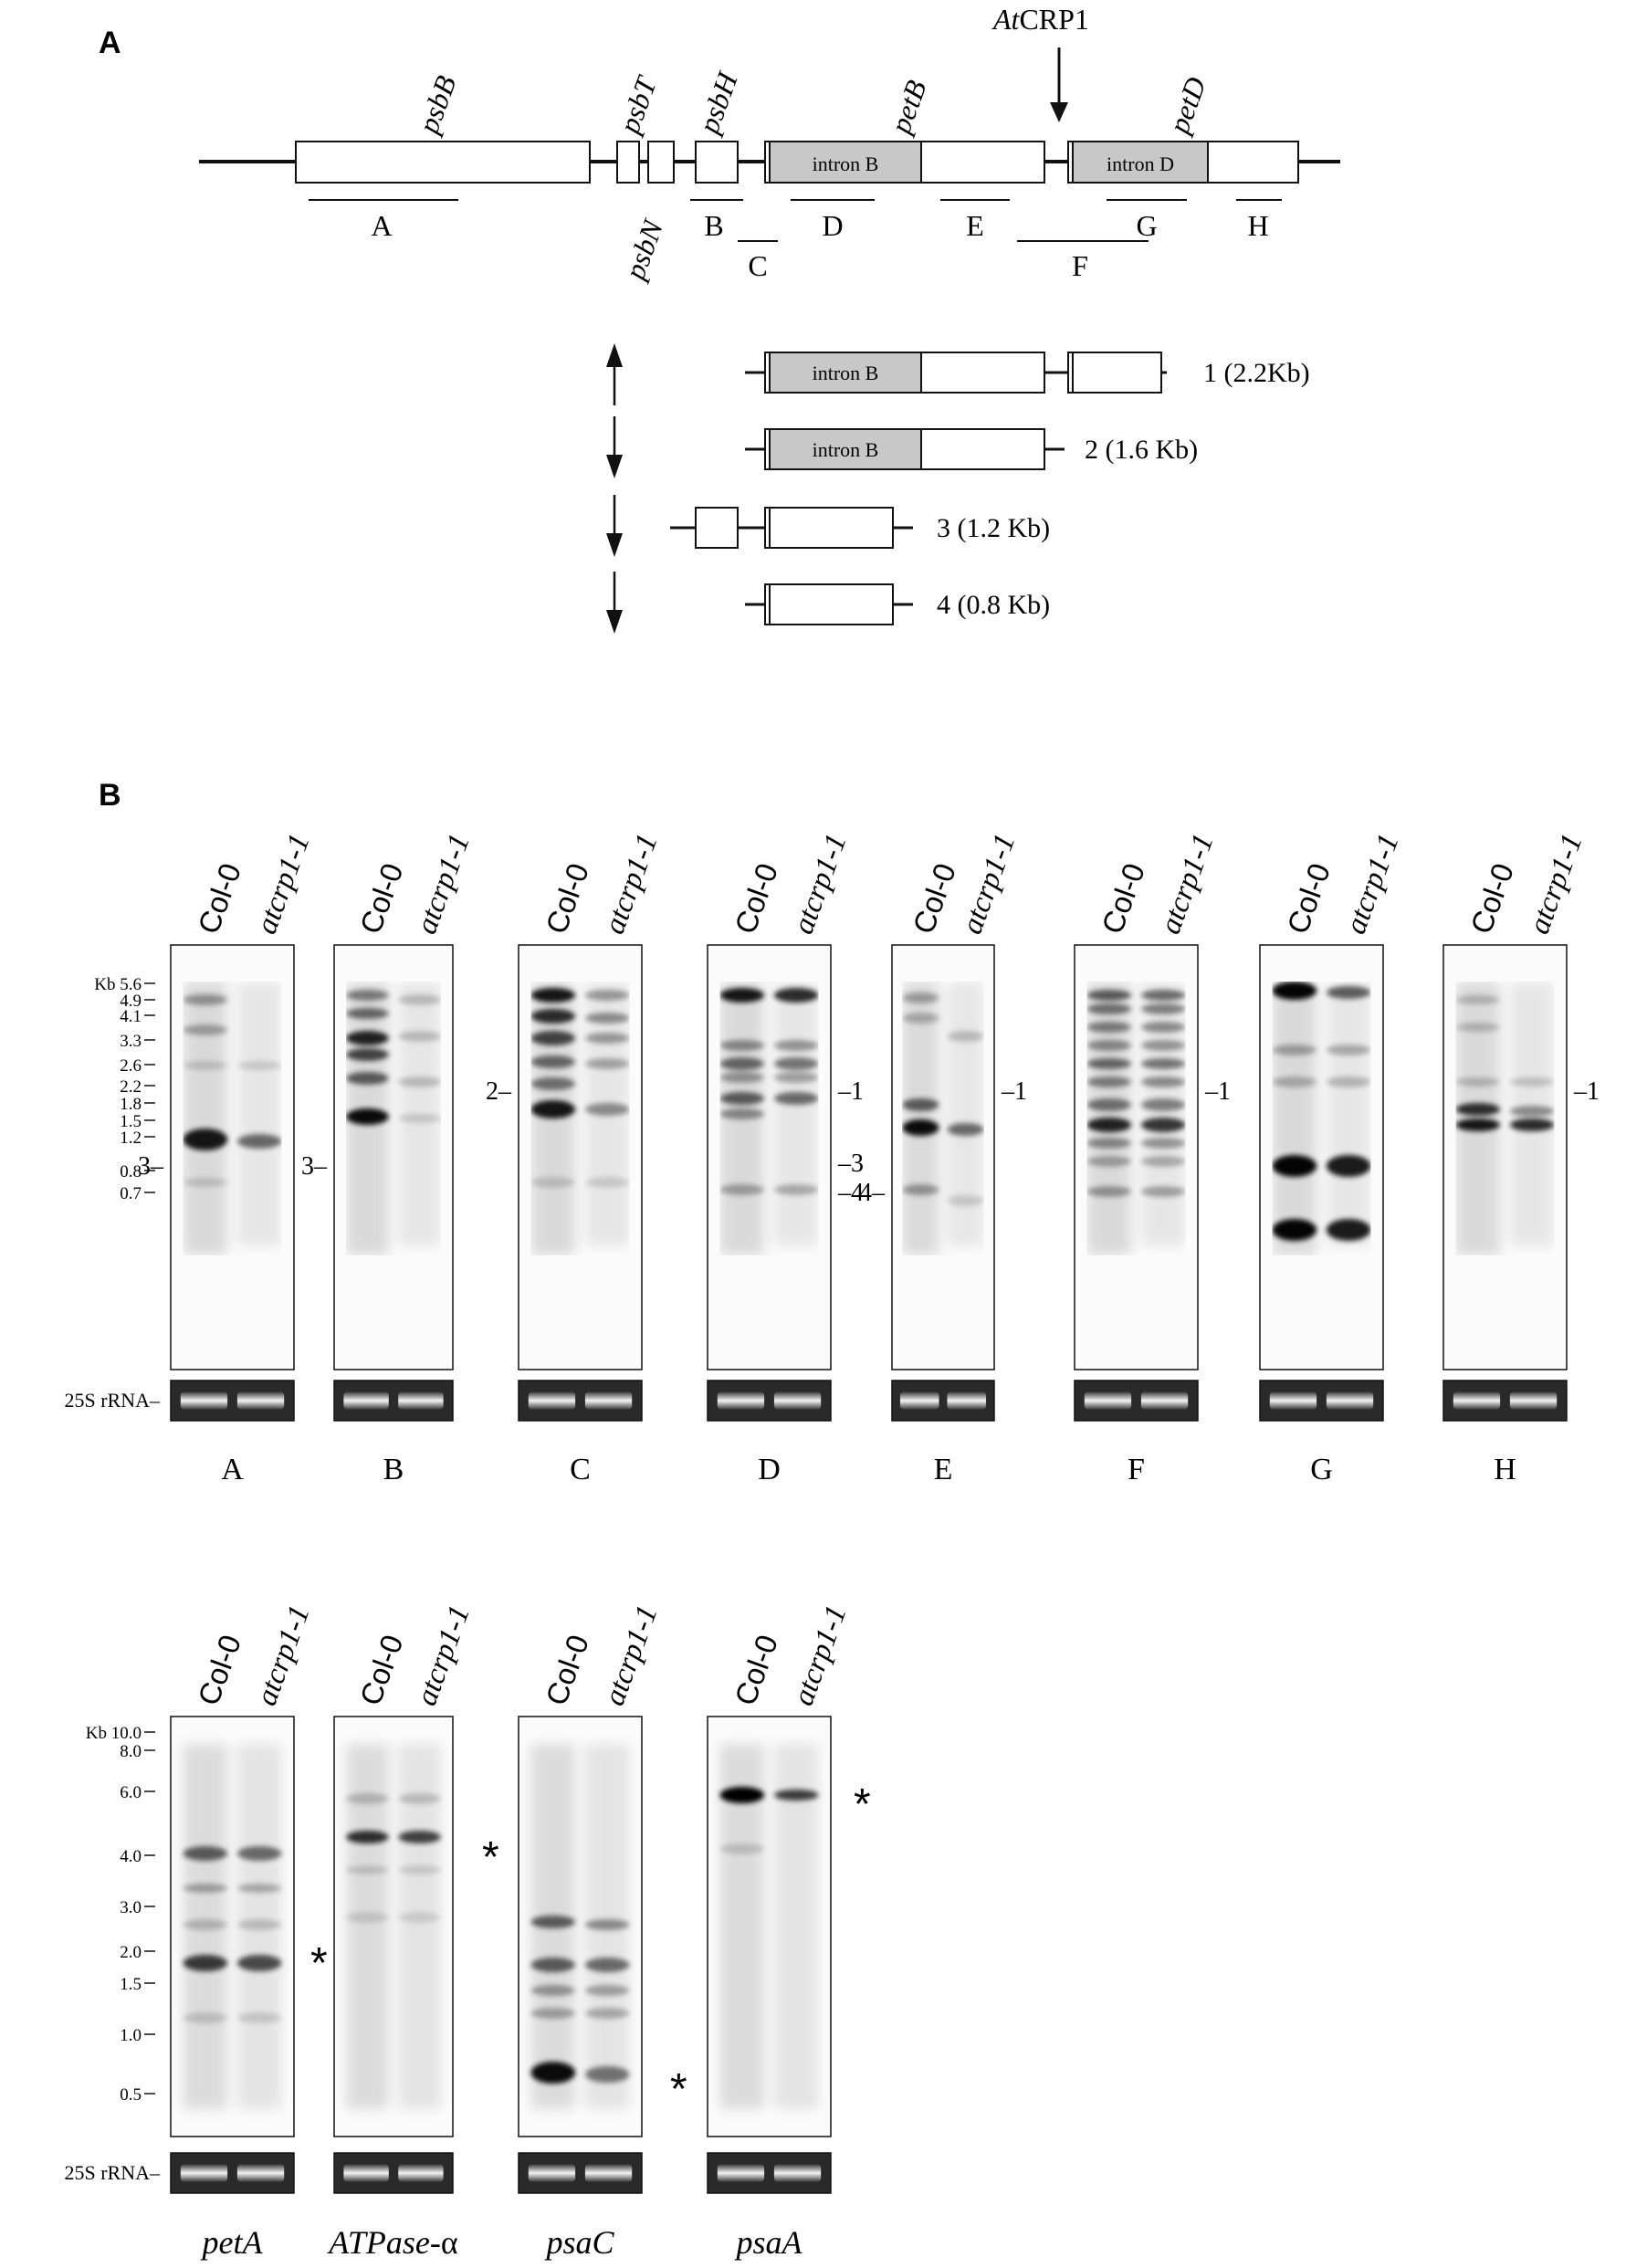  I want to click on size-marker-bottom: 3.0, so click(131, 1908).